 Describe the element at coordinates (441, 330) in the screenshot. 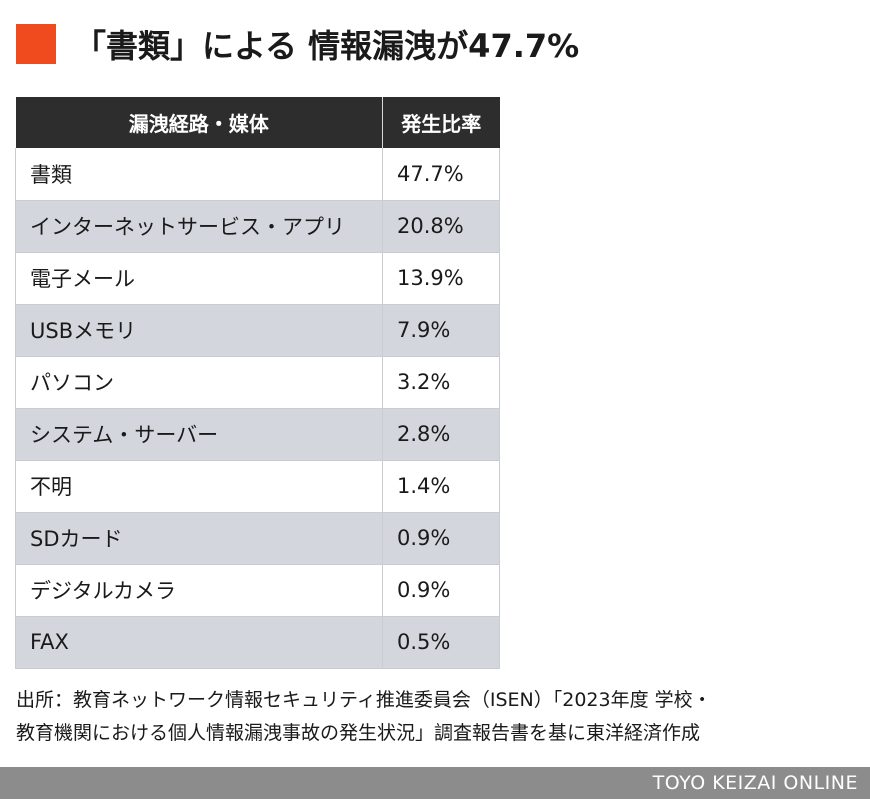

I see `rate-cell: 7.9%` at that location.